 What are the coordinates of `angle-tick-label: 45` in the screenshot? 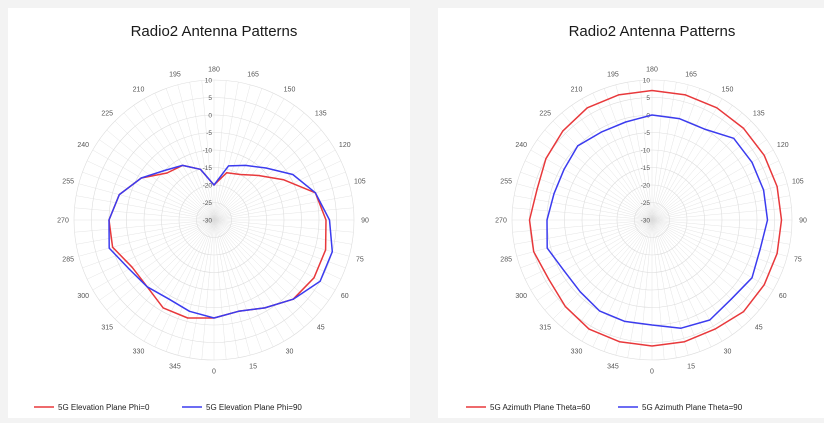 It's located at (321, 327).